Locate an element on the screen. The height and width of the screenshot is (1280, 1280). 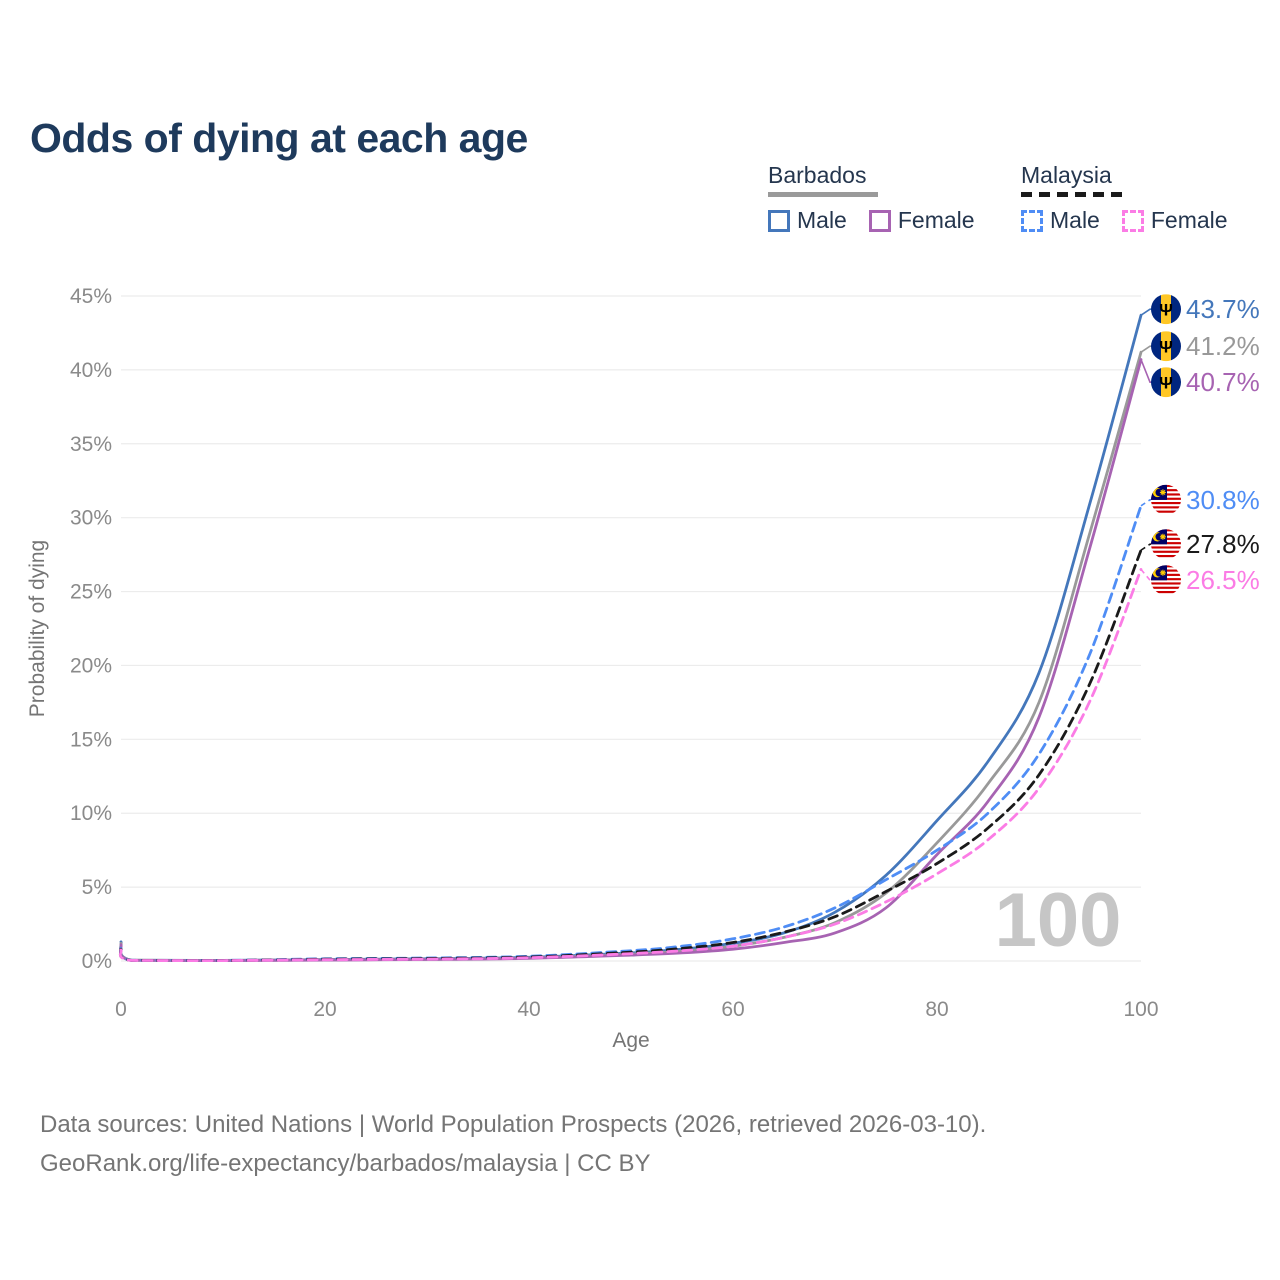
y-tick-label: 30% is located at coordinates (91, 518).